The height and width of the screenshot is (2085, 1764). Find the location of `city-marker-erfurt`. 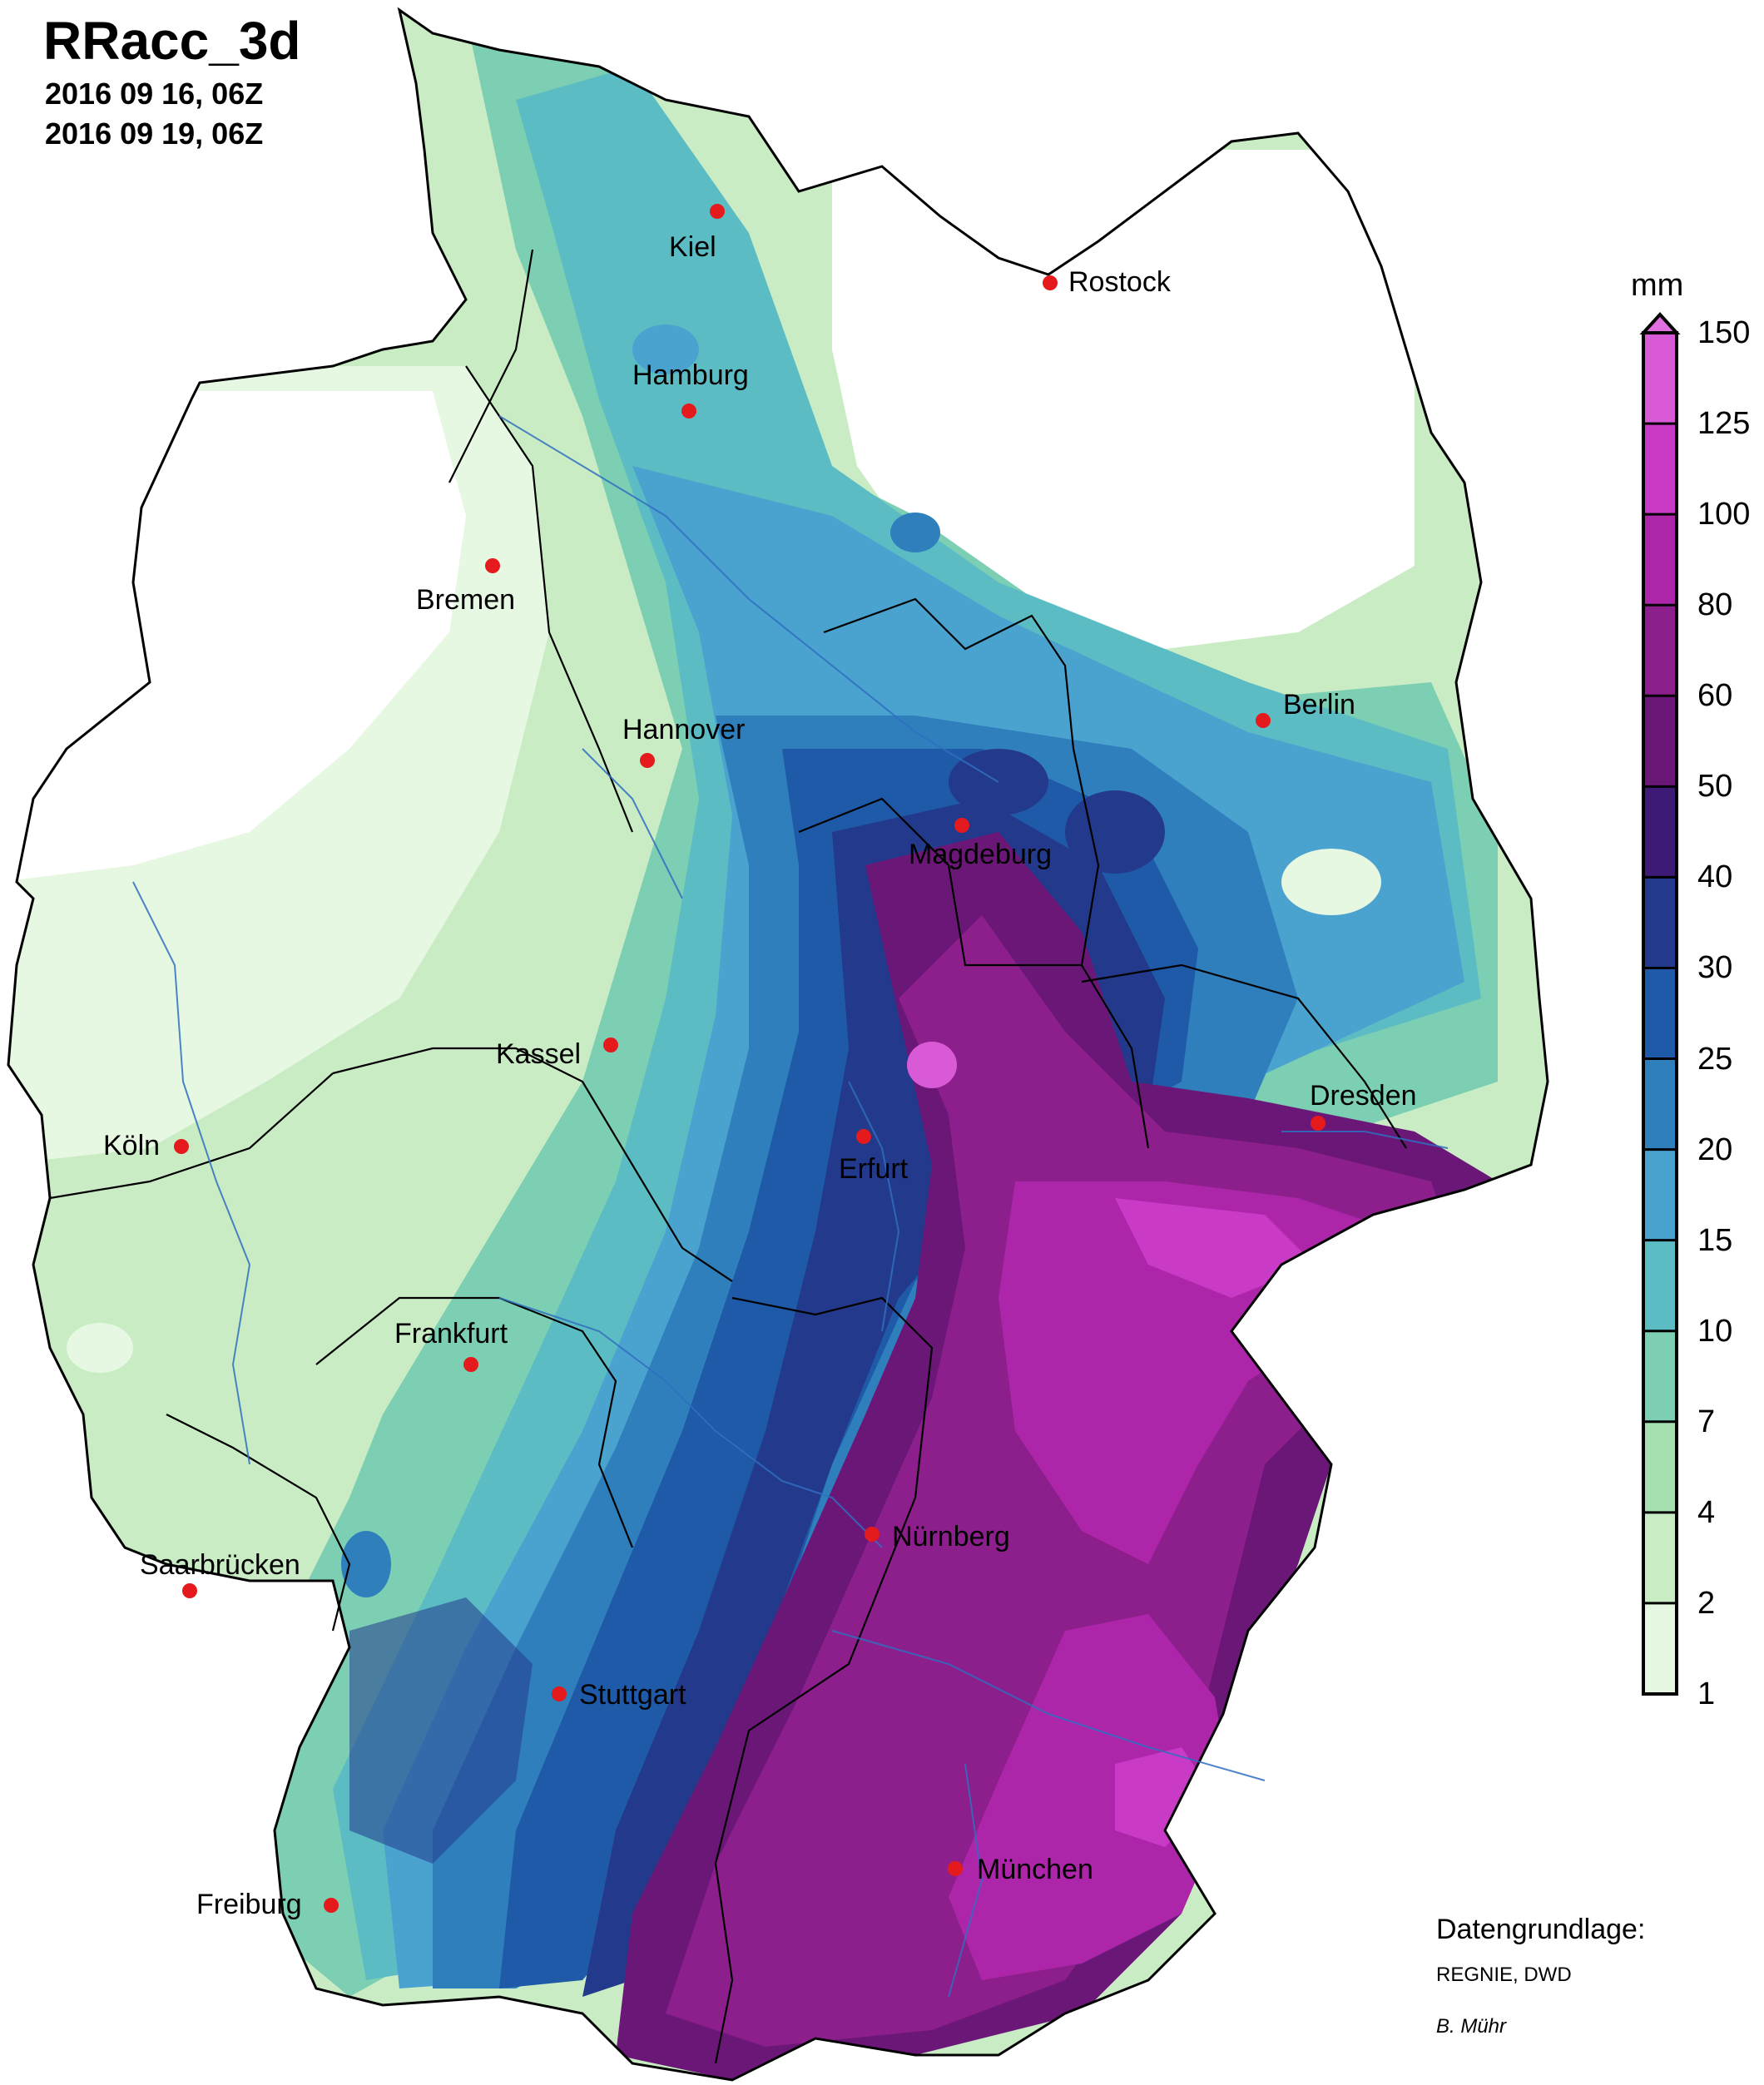

city-marker-erfurt is located at coordinates (864, 1136).